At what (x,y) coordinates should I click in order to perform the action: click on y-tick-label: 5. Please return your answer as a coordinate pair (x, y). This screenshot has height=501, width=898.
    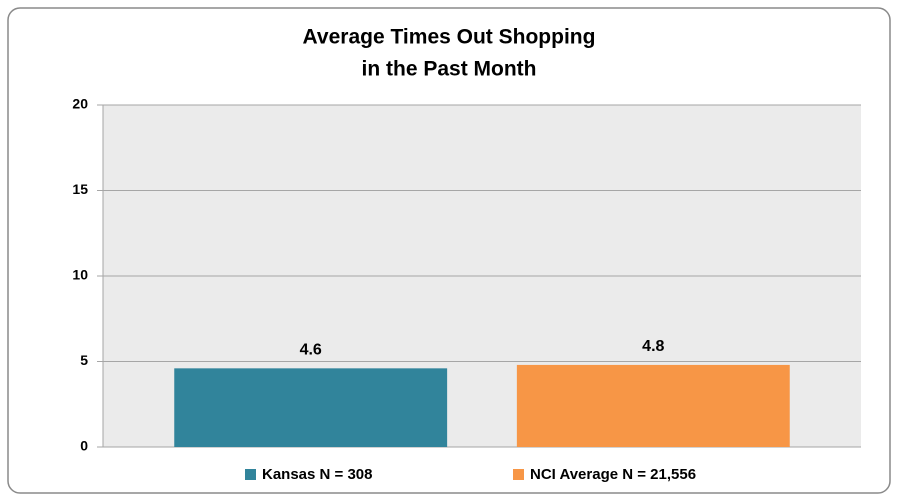
    Looking at the image, I should click on (84, 360).